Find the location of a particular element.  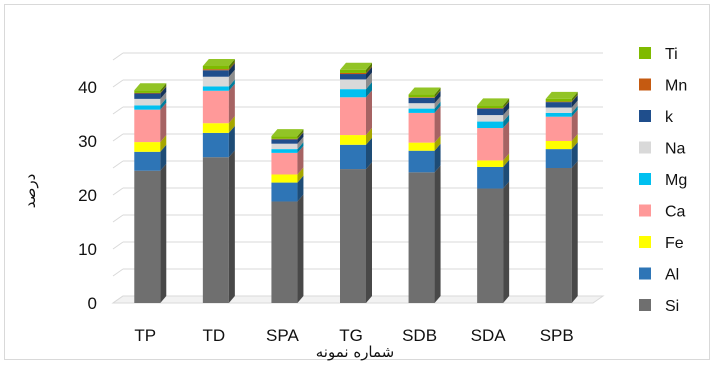

bar-stack-SDA is located at coordinates (493, 200).